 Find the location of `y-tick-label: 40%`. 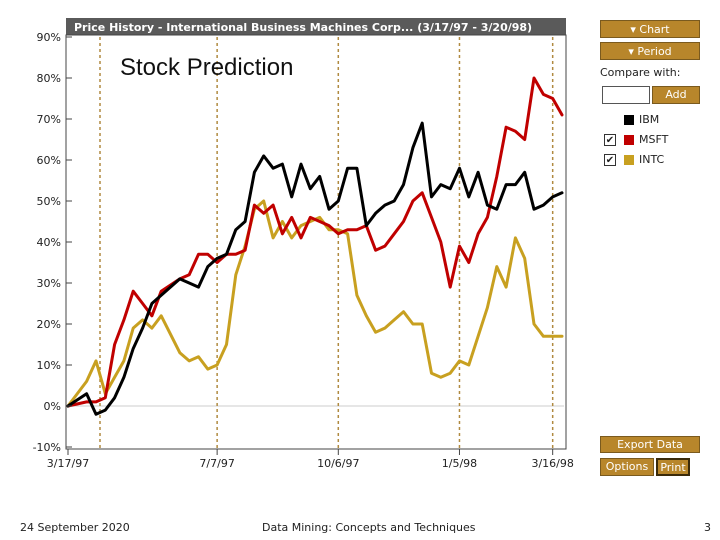

y-tick-label: 40% is located at coordinates (49, 242).